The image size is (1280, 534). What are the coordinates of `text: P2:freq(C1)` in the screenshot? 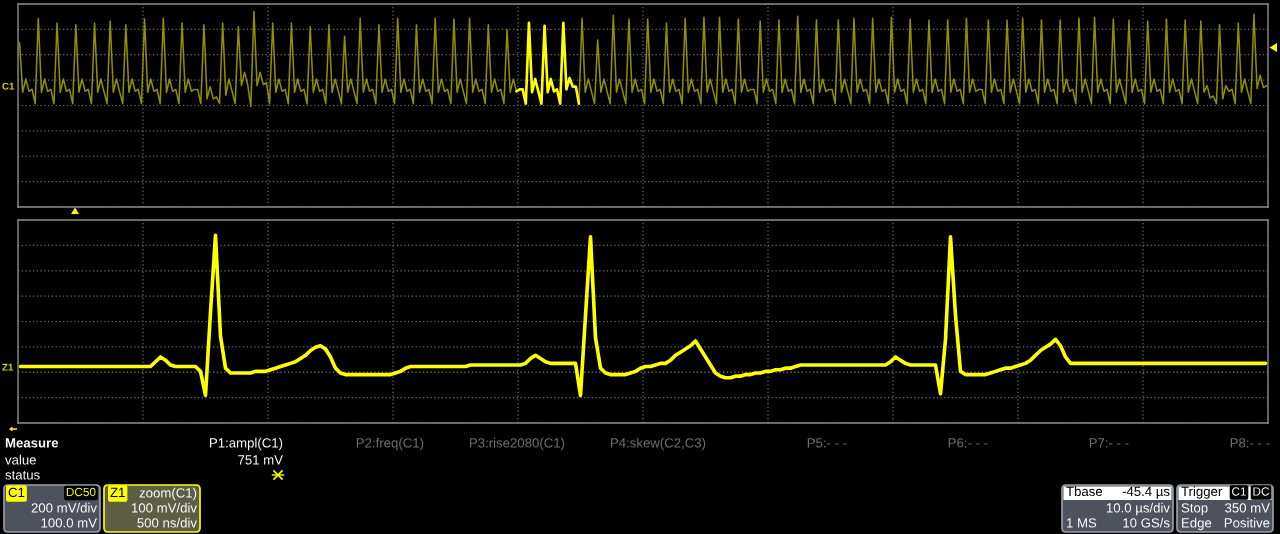 It's located at (390, 444).